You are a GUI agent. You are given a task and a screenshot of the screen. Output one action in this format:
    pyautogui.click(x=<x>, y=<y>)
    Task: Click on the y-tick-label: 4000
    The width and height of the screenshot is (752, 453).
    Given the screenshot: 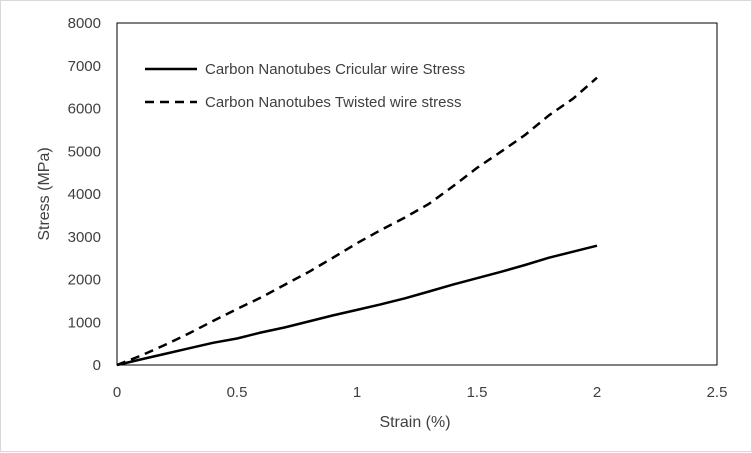 What is the action you would take?
    pyautogui.click(x=84, y=194)
    